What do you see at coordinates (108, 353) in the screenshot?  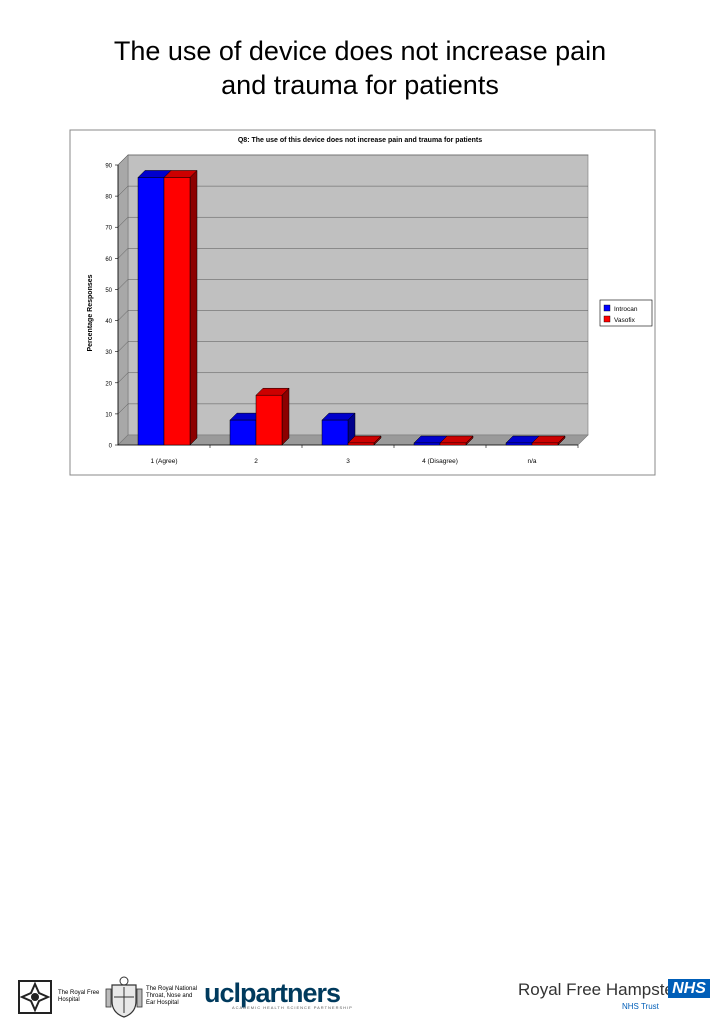 I see `y-tick-label: 30` at bounding box center [108, 353].